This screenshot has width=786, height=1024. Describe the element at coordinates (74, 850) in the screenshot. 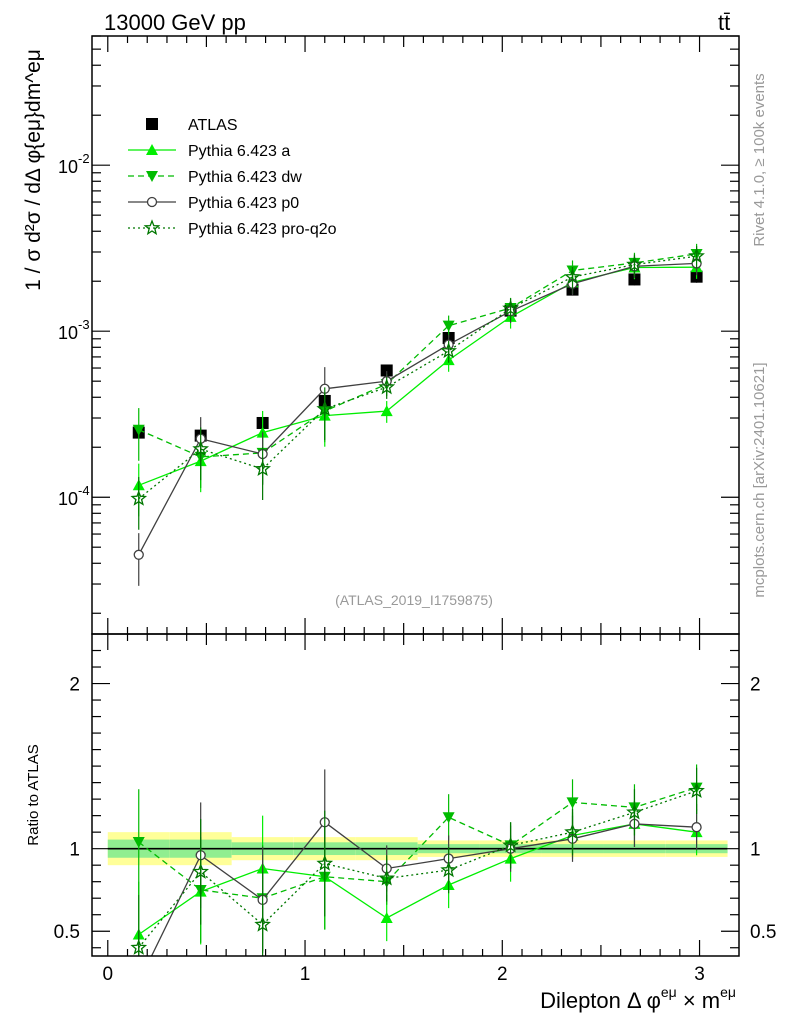

I see `ratio-y-tick-label: 1` at that location.